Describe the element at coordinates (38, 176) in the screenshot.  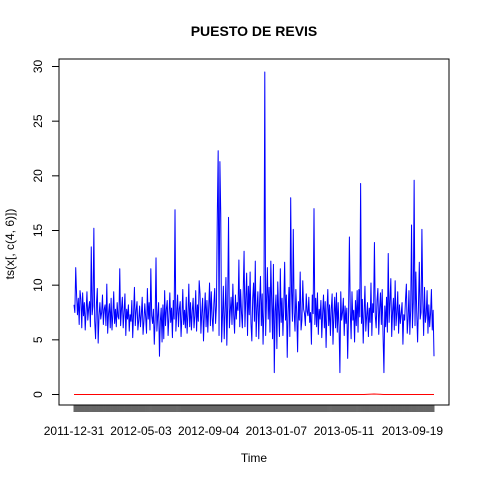
I see `y-tick-label: 20` at that location.